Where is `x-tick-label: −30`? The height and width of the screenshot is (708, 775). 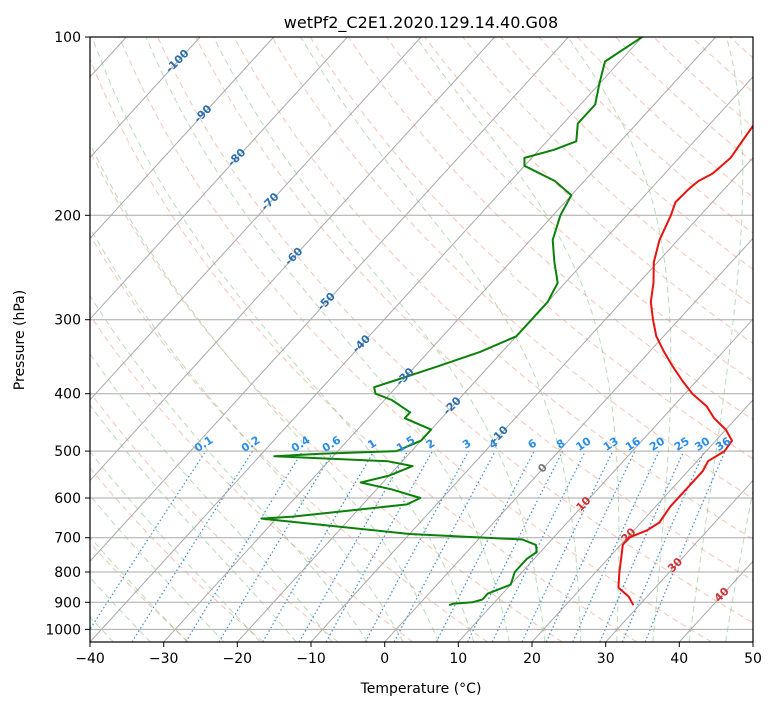 x-tick-label: −30 is located at coordinates (164, 659).